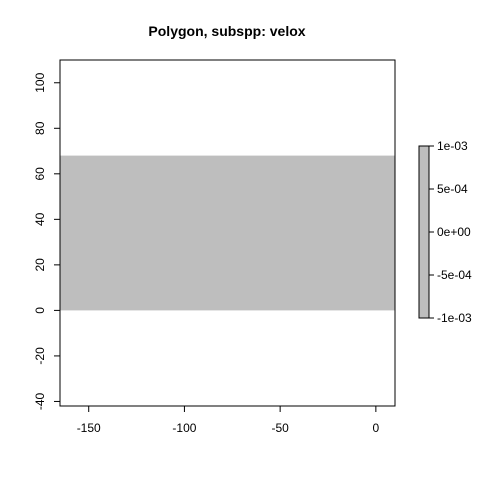 The height and width of the screenshot is (480, 480). I want to click on x-tick-label: -150, so click(89, 428).